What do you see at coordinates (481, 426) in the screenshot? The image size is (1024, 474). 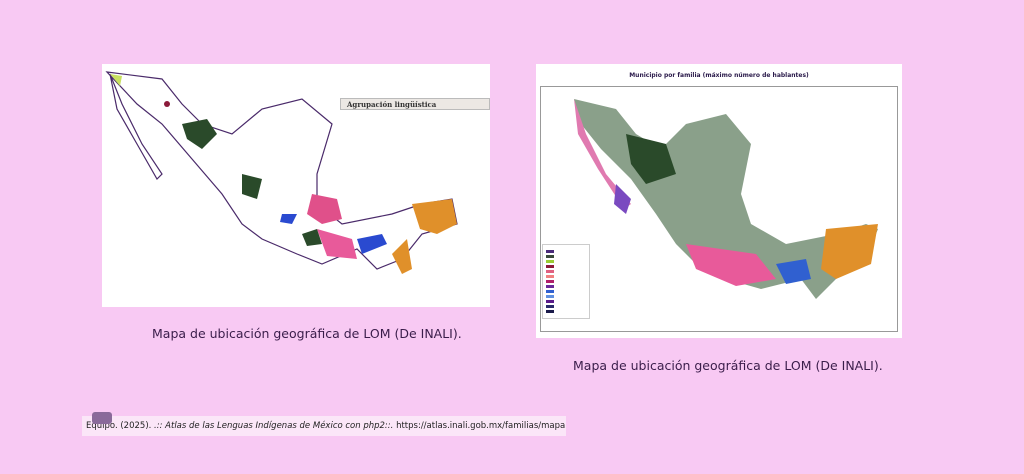 I see `reference-url: https://atlas.inali.gob.mx/familias/mapa` at bounding box center [481, 426].